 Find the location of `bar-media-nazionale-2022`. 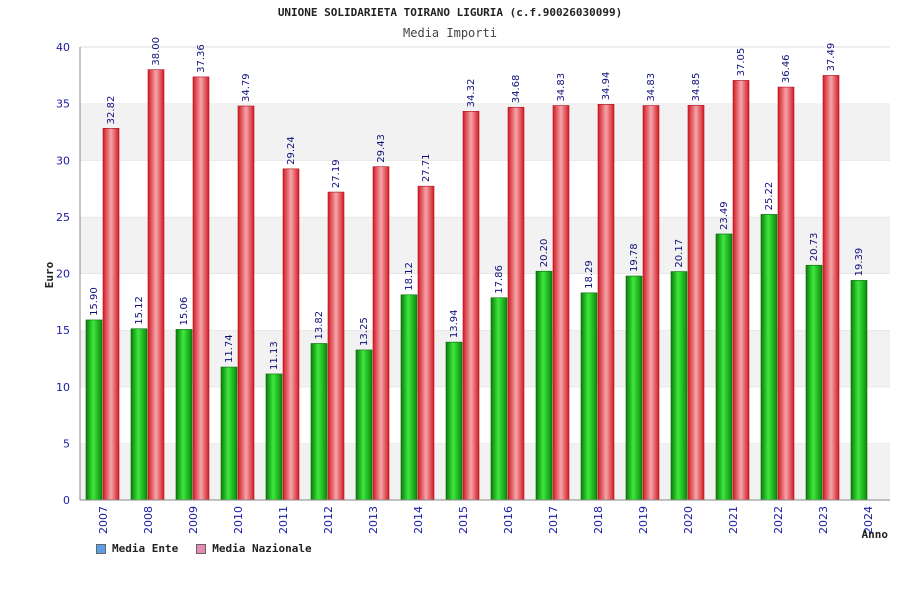

bar-media-nazionale-2022 is located at coordinates (786, 293).